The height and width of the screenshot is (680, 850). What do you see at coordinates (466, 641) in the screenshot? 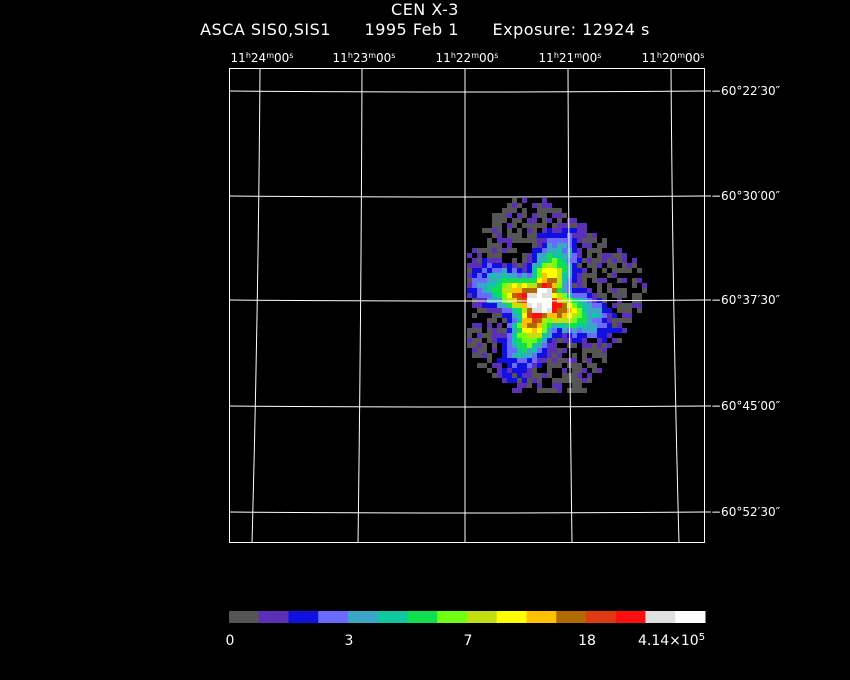
I see `colorbar-labels: 0 3 7 18 4.14×105` at bounding box center [466, 641].